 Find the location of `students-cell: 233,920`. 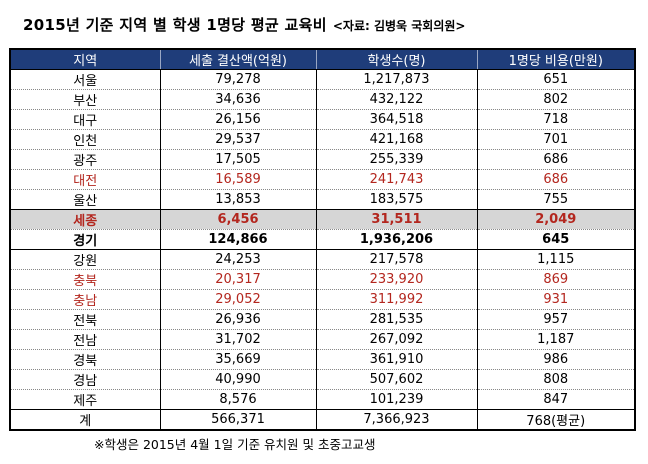

students-cell: 233,920 is located at coordinates (396, 279).